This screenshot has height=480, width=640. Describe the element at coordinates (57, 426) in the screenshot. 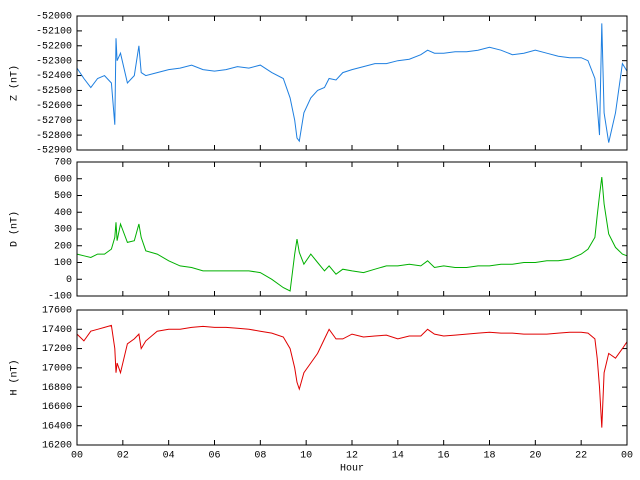

I see `y-tick-label: 16400` at that location.